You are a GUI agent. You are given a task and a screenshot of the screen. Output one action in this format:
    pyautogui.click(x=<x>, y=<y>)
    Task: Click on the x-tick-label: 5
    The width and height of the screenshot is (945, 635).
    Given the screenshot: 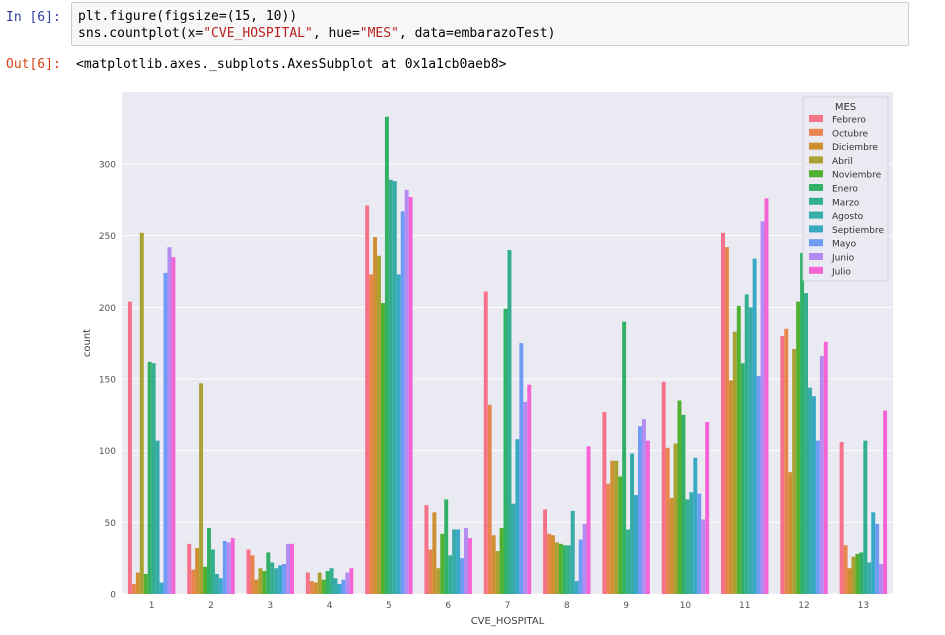 What is the action you would take?
    pyautogui.click(x=389, y=606)
    